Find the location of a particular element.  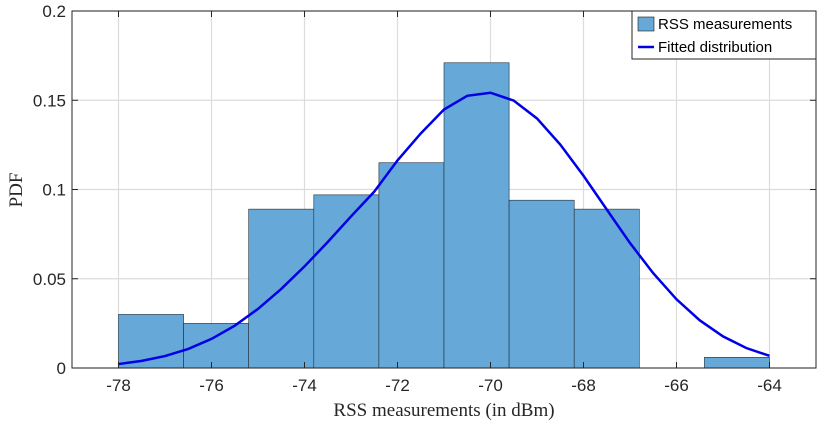

x-axis-label: RSS measurements (in dBm) is located at coordinates (443, 410).